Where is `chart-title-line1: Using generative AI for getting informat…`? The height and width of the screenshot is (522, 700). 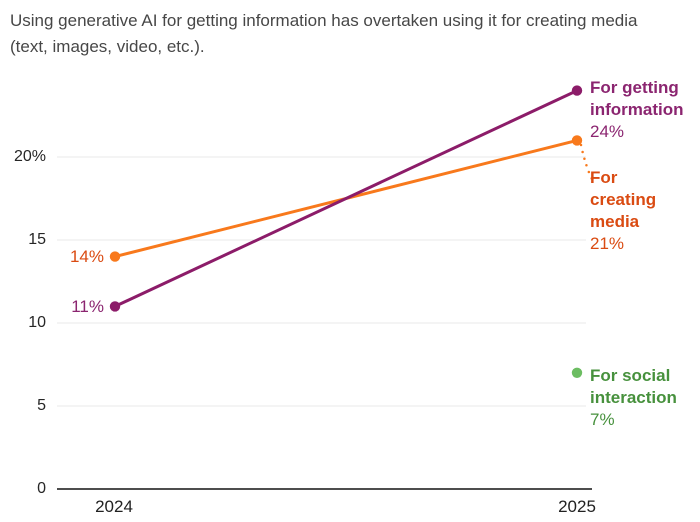
chart-title-line1: Using generative AI for getting informat… is located at coordinates (324, 20).